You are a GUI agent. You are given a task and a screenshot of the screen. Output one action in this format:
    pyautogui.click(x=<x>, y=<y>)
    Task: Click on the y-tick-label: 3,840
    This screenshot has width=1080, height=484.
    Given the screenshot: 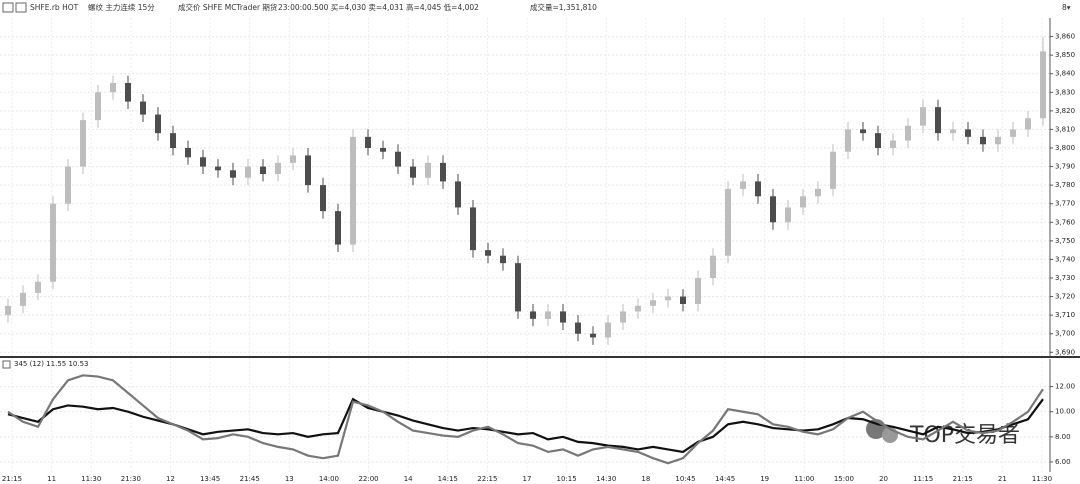 What is the action you would take?
    pyautogui.click(x=1065, y=74)
    